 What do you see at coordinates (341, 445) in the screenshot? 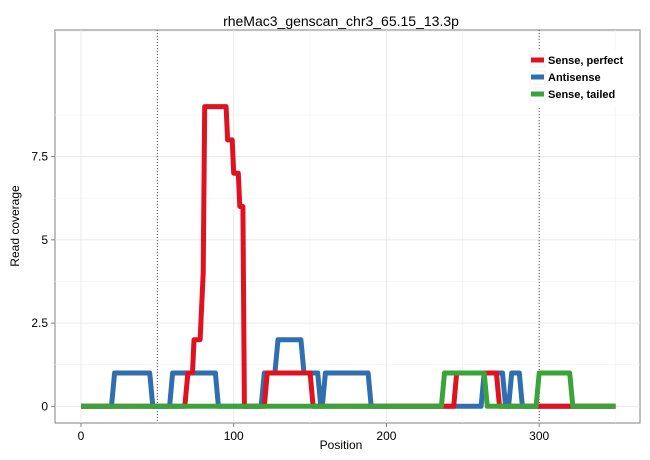
I see `x-axis-label: Position` at bounding box center [341, 445].